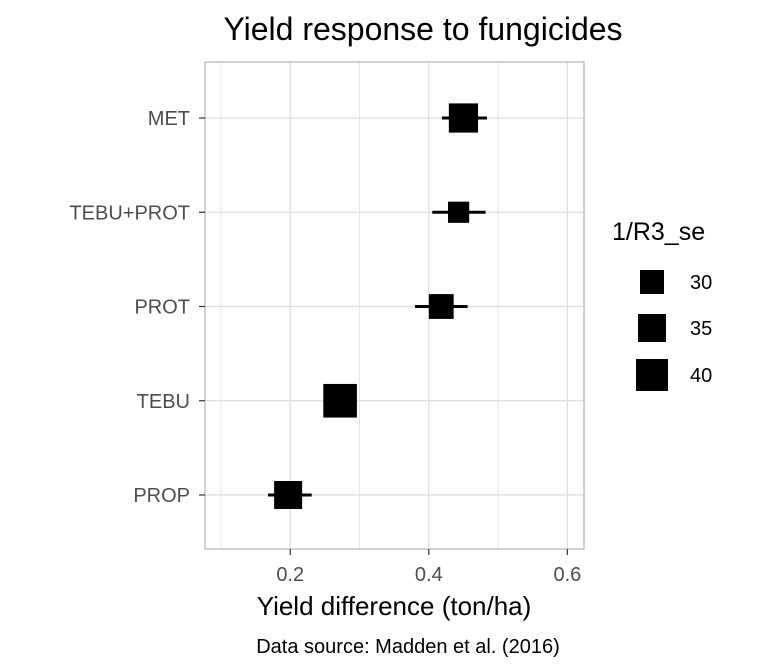 Image resolution: width=768 pixels, height=672 pixels. I want to click on y-tick-label: TEBU+PROT, so click(129, 213).